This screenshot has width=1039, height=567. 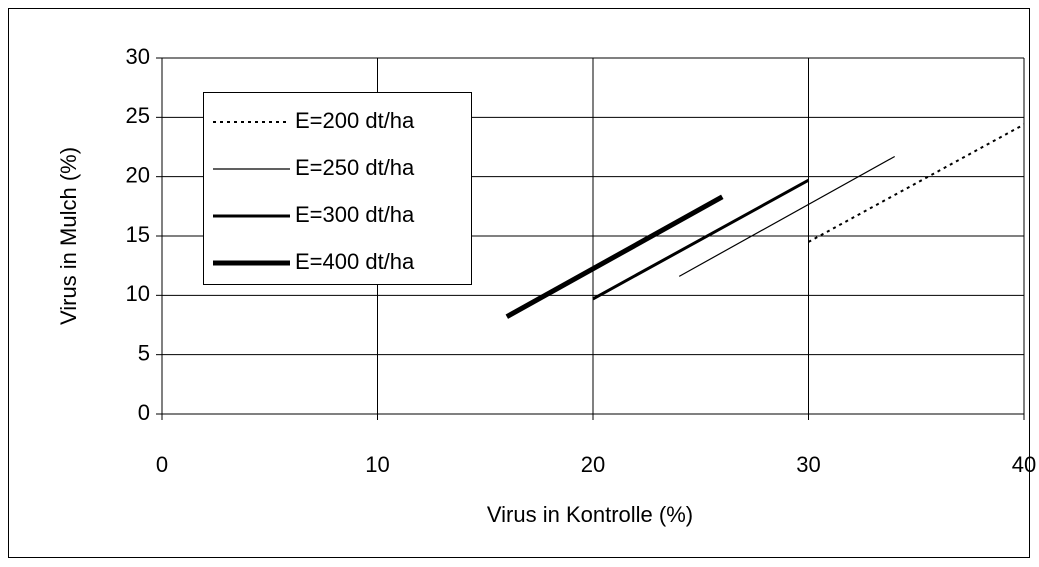 What do you see at coordinates (138, 234) in the screenshot?
I see `y-tick-label: 15` at bounding box center [138, 234].